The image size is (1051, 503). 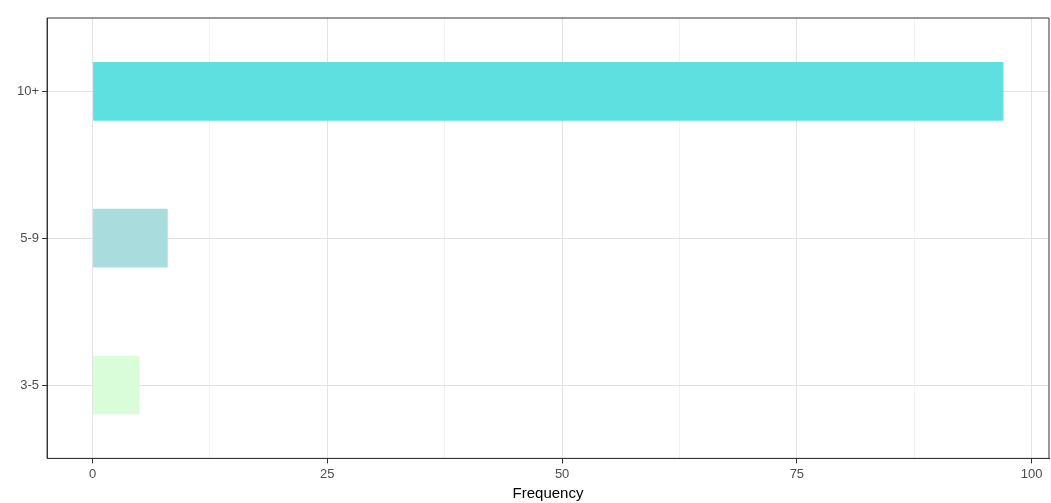 What do you see at coordinates (1031, 473) in the screenshot?
I see `x-tick-label: 100` at bounding box center [1031, 473].